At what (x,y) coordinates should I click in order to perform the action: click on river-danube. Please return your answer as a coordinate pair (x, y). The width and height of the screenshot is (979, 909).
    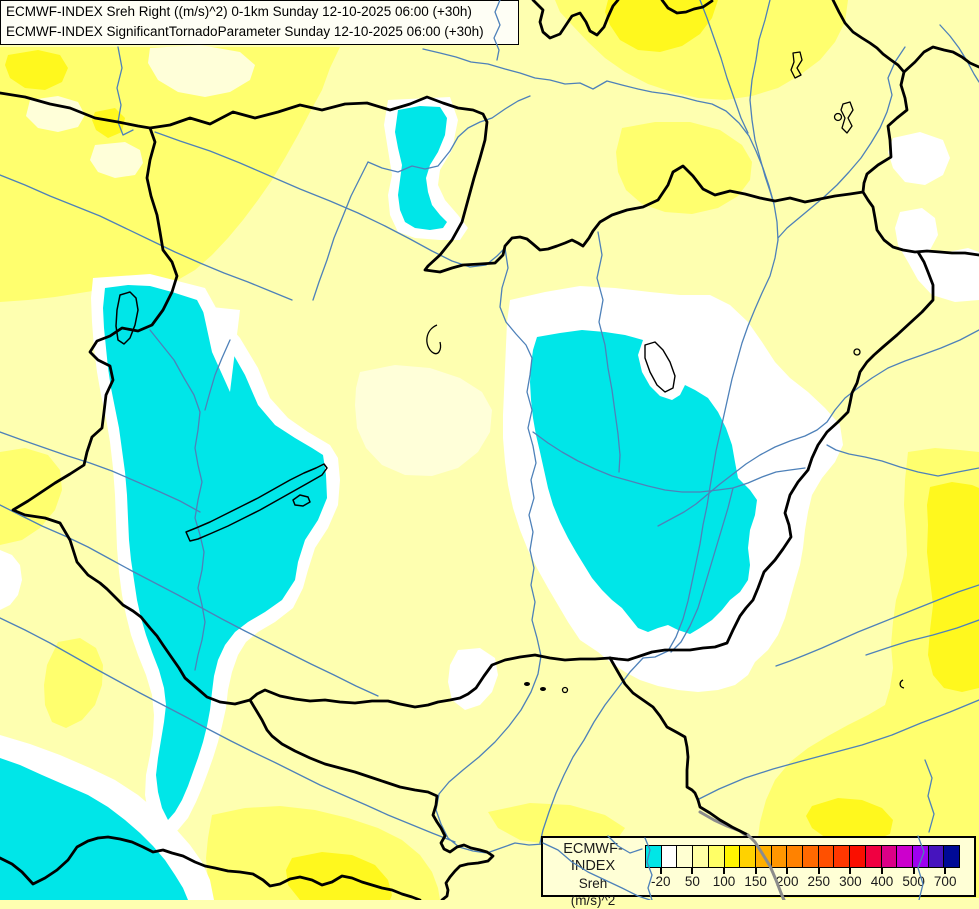
    Looking at the image, I should click on (489, 550).